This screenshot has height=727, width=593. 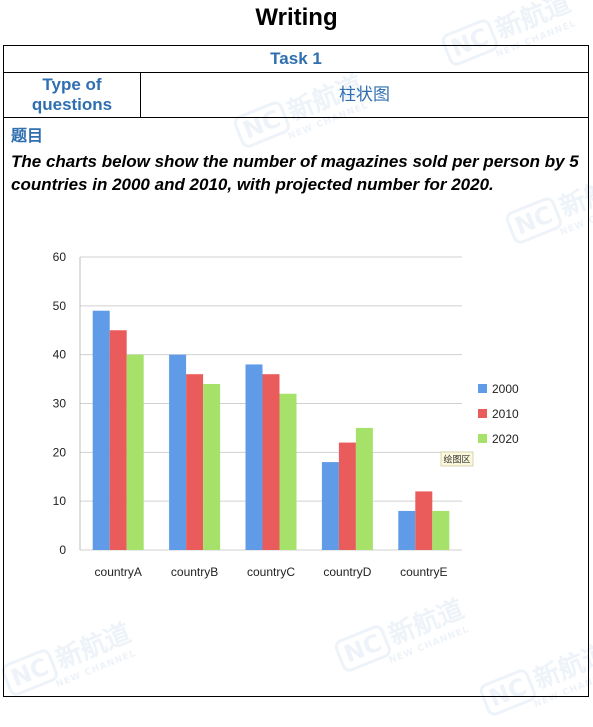 I want to click on y-tick-label: 10, so click(x=60, y=501).